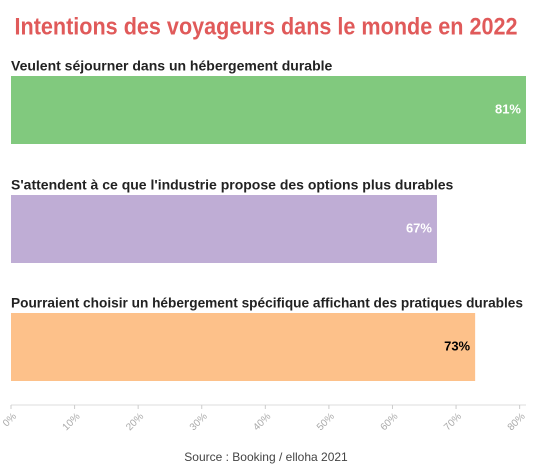  Describe the element at coordinates (419, 227) in the screenshot. I see `value-label: 67%` at that location.